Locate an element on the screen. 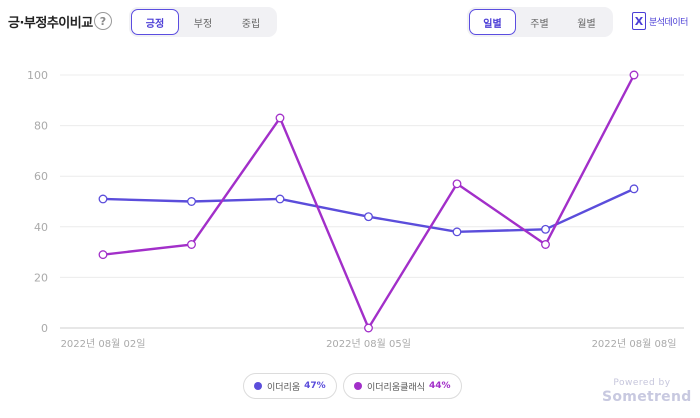 The width and height of the screenshot is (700, 418). tab-weekly: 주별 is located at coordinates (539, 24).